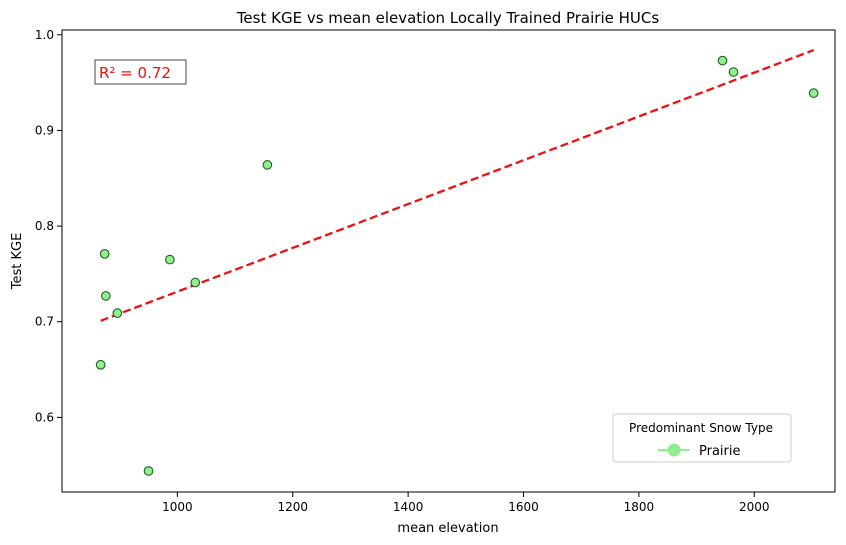 The height and width of the screenshot is (545, 846). I want to click on y-tick-label: 1.0, so click(44, 35).